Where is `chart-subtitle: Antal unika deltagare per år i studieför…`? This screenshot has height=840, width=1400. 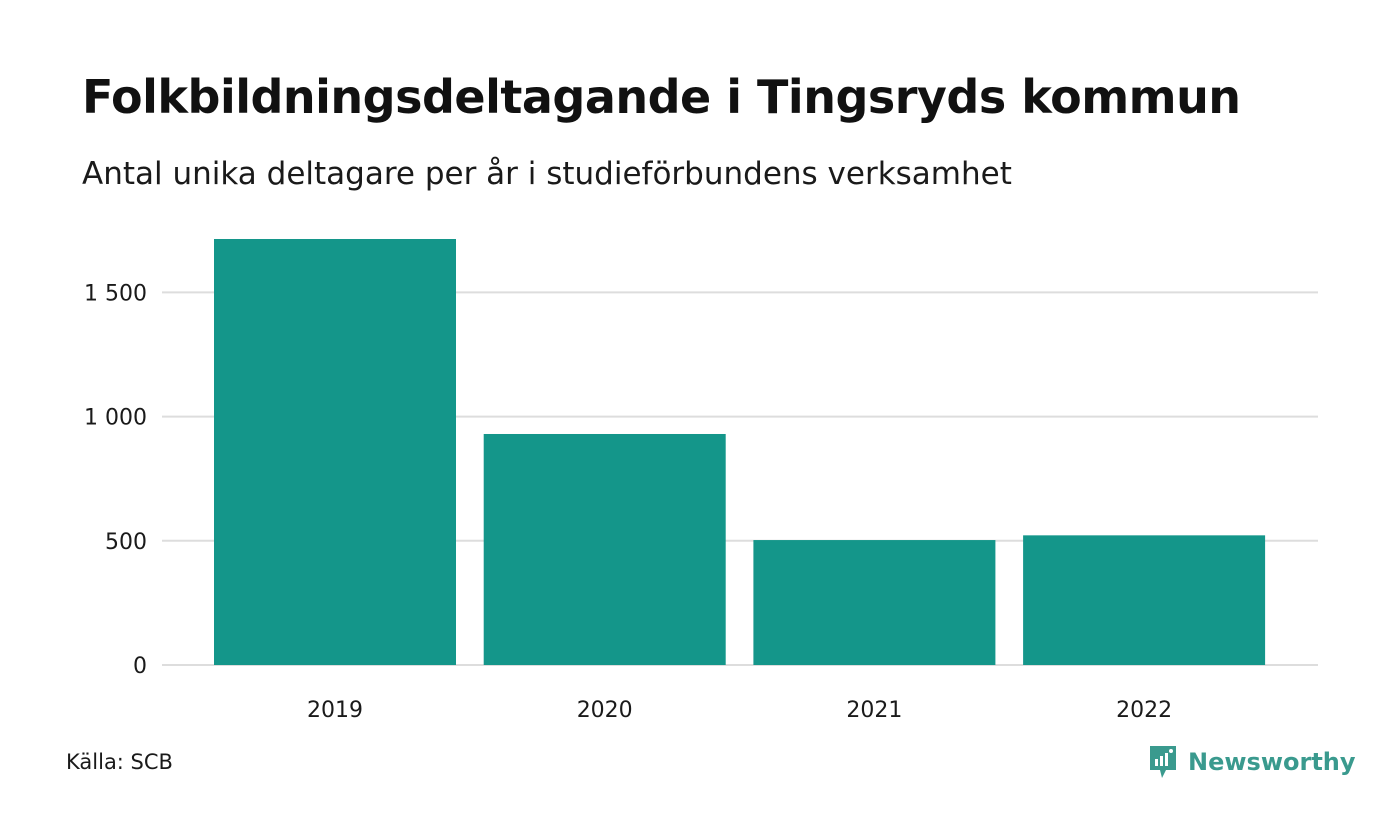 chart-subtitle: Antal unika deltagare per år i studieför… is located at coordinates (547, 174).